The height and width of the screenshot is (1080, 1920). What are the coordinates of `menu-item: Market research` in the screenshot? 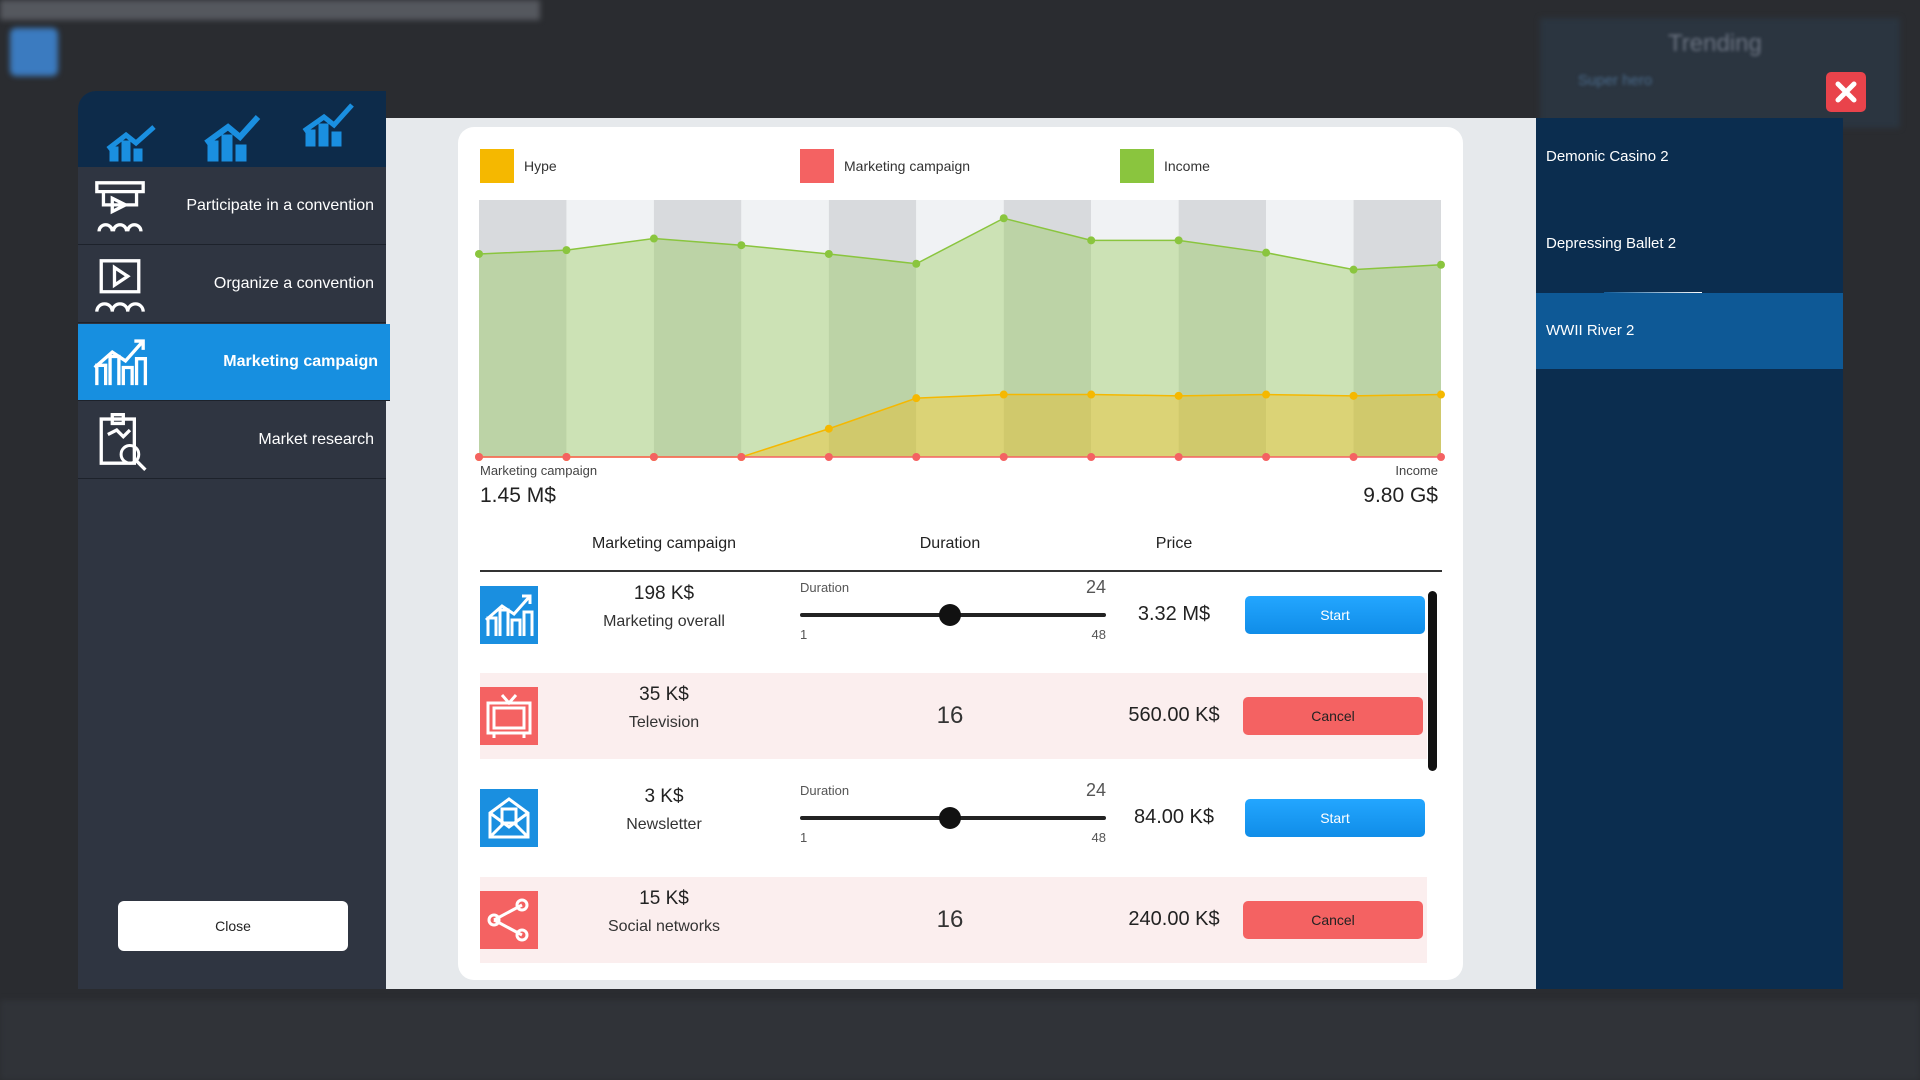 It's located at (232, 440).